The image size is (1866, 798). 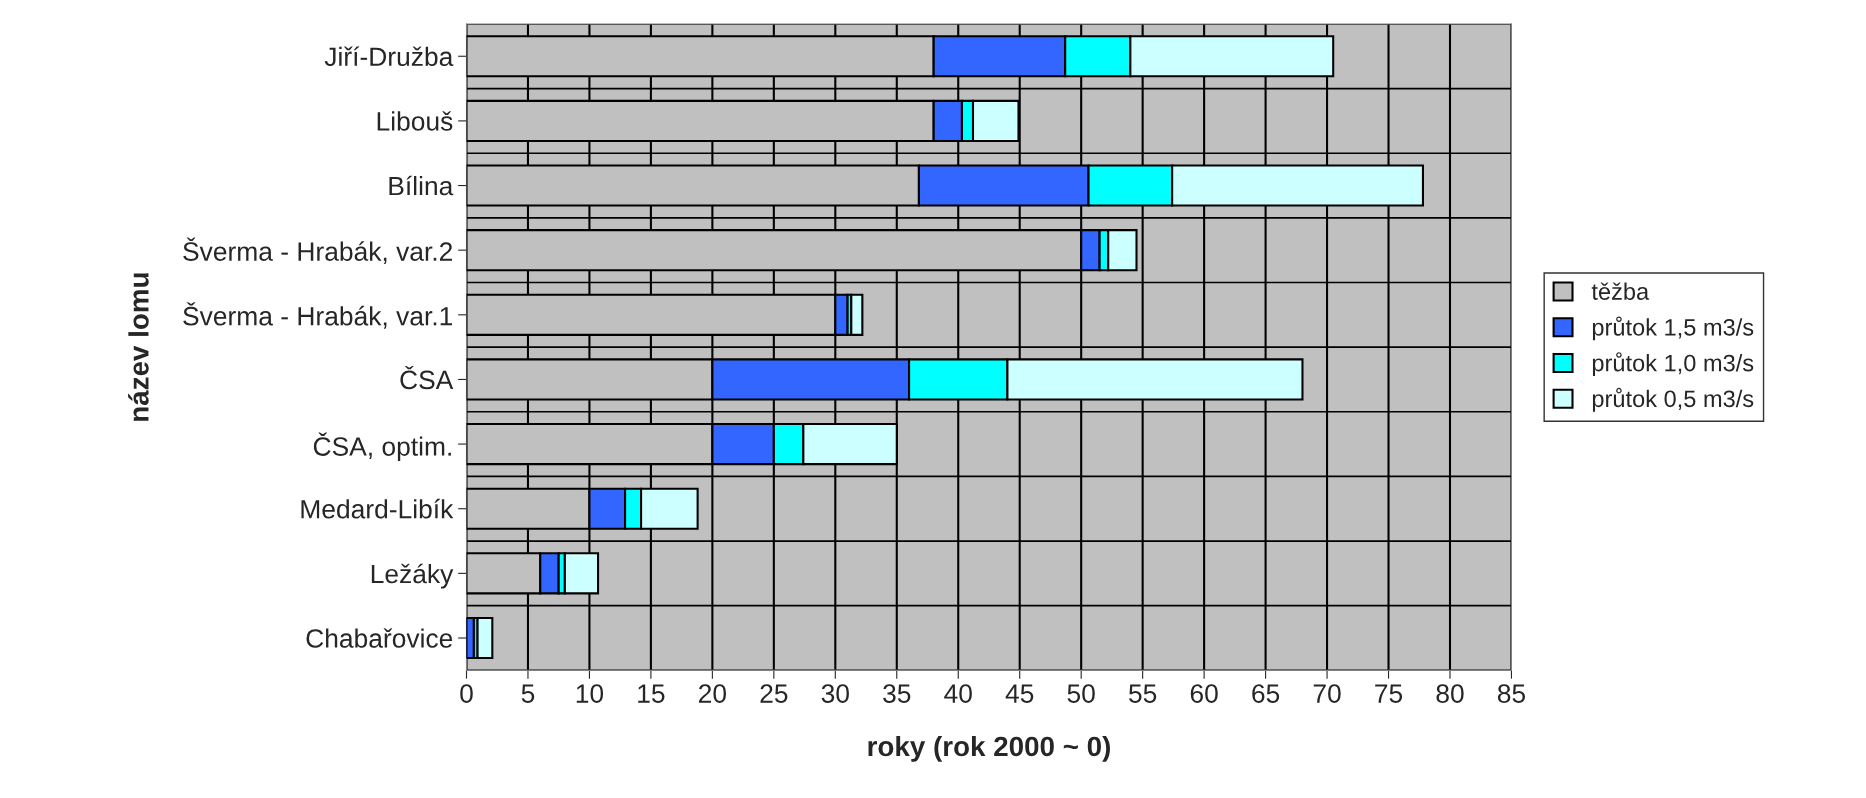 I want to click on x-tick-label: 75, so click(x=1389, y=693).